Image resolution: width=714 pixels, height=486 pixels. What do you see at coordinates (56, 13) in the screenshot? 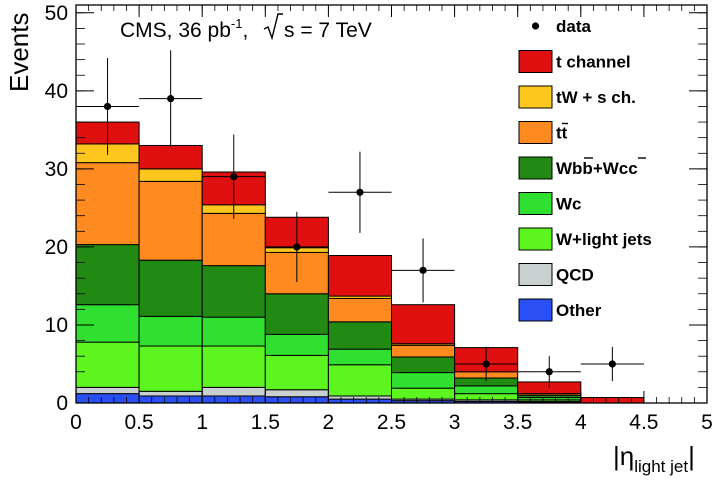
I see `y-tick-label: 50` at bounding box center [56, 13].